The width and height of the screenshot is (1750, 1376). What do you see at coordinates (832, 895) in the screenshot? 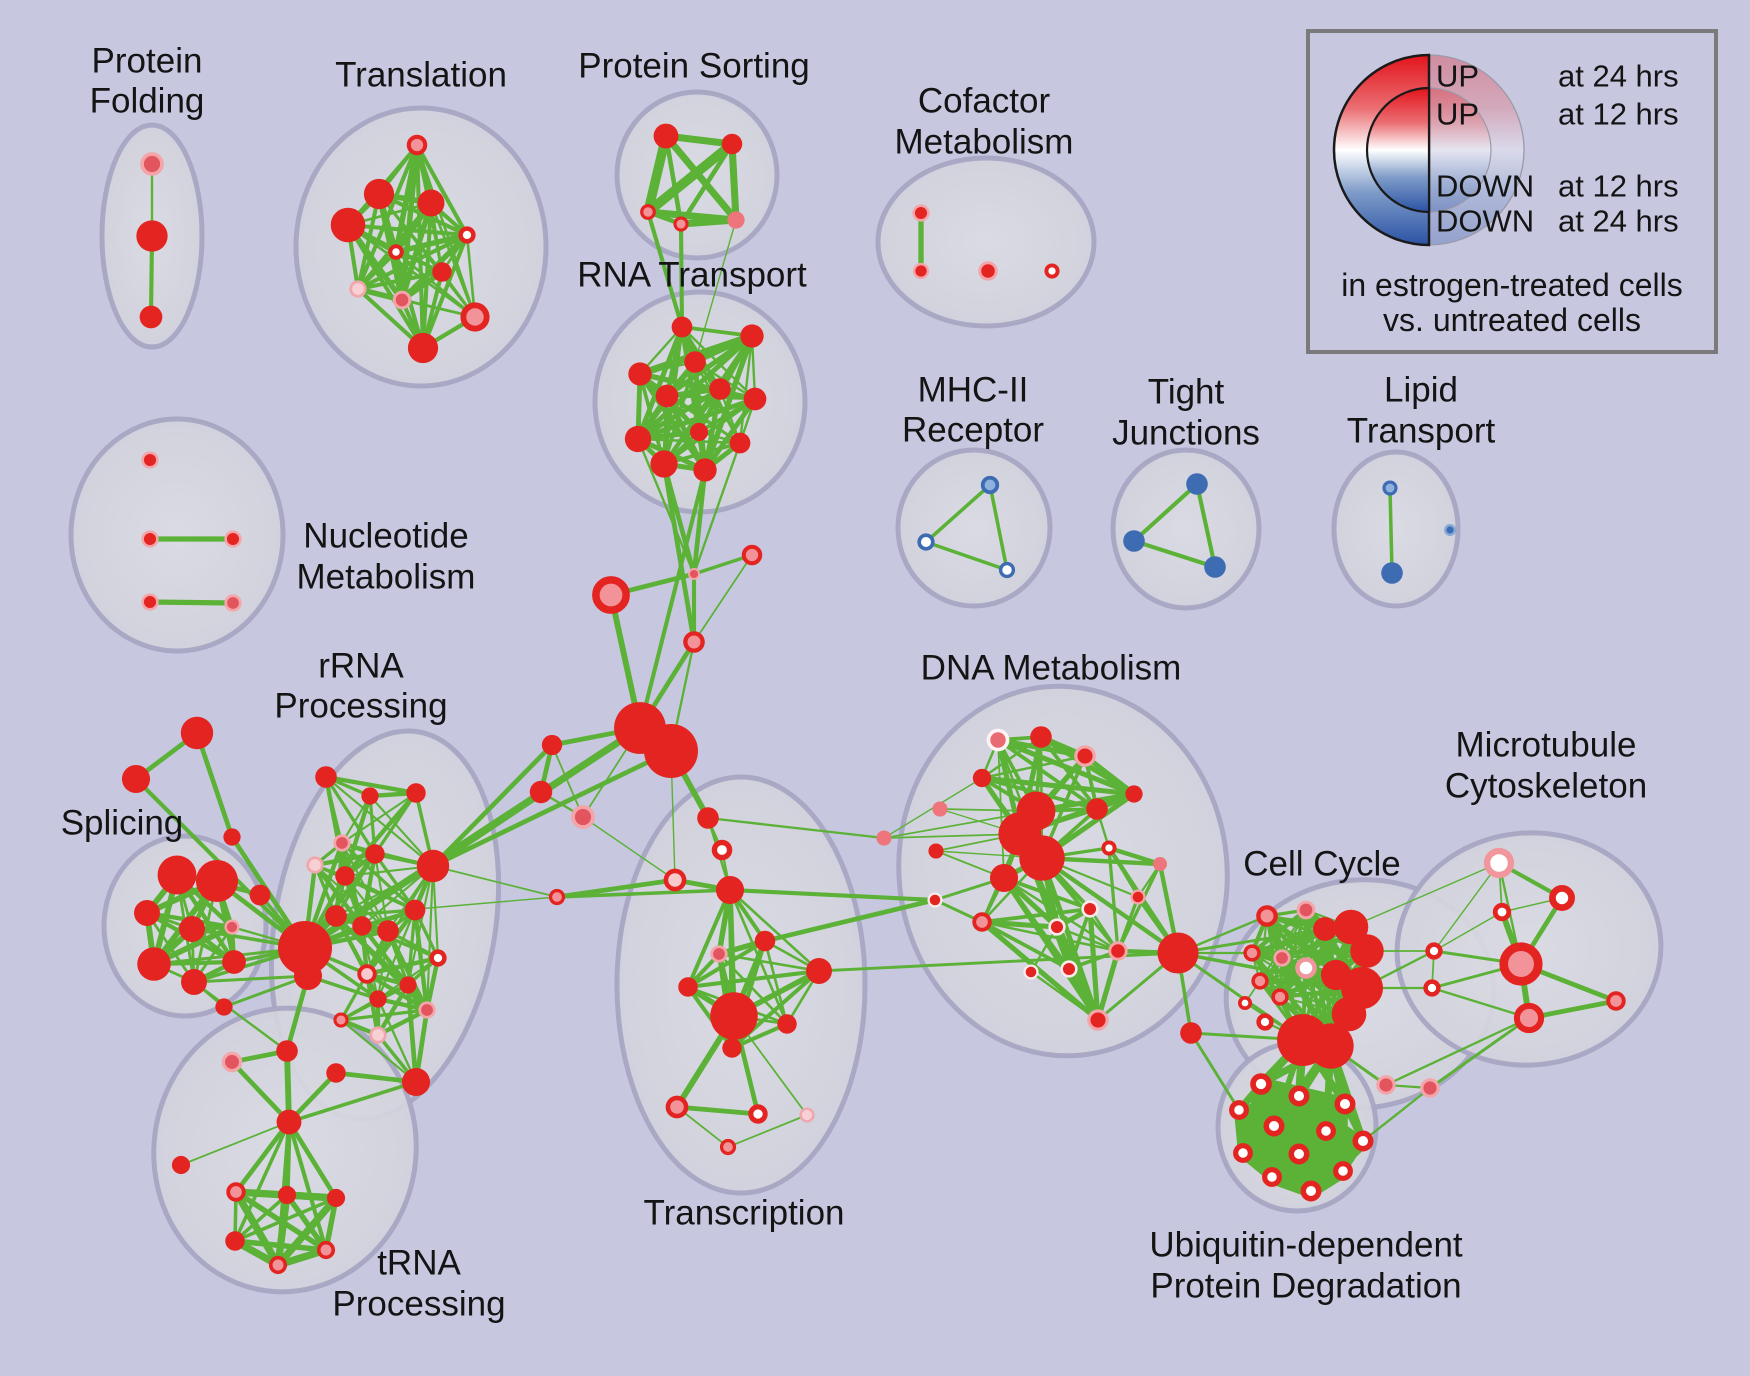
I see `edge-tr4-dn16` at bounding box center [832, 895].